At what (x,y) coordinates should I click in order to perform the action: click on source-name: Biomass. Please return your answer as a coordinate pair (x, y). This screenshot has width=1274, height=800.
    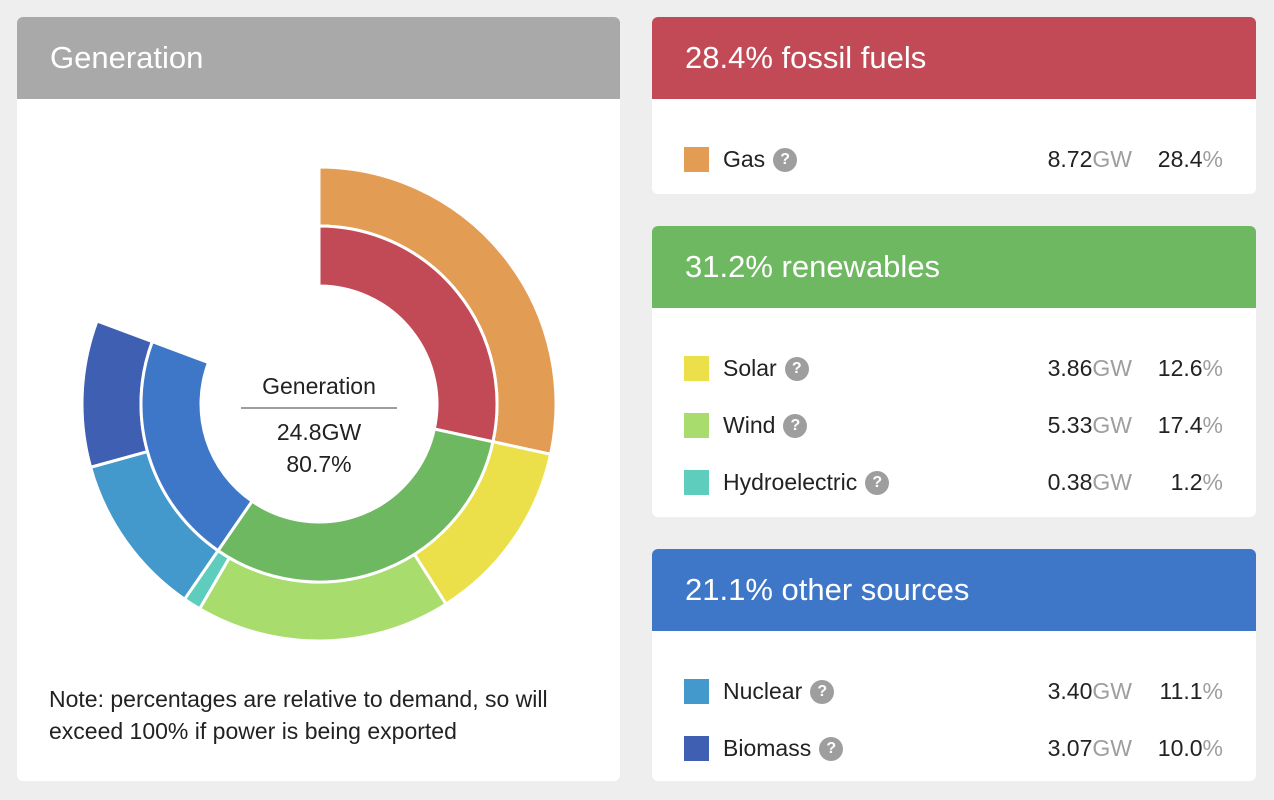
    Looking at the image, I should click on (767, 748).